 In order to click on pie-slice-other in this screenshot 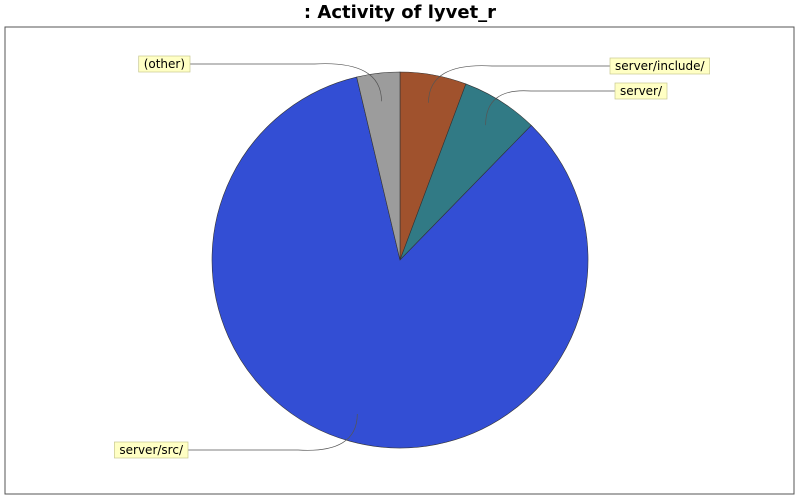, I will do `click(378, 166)`.